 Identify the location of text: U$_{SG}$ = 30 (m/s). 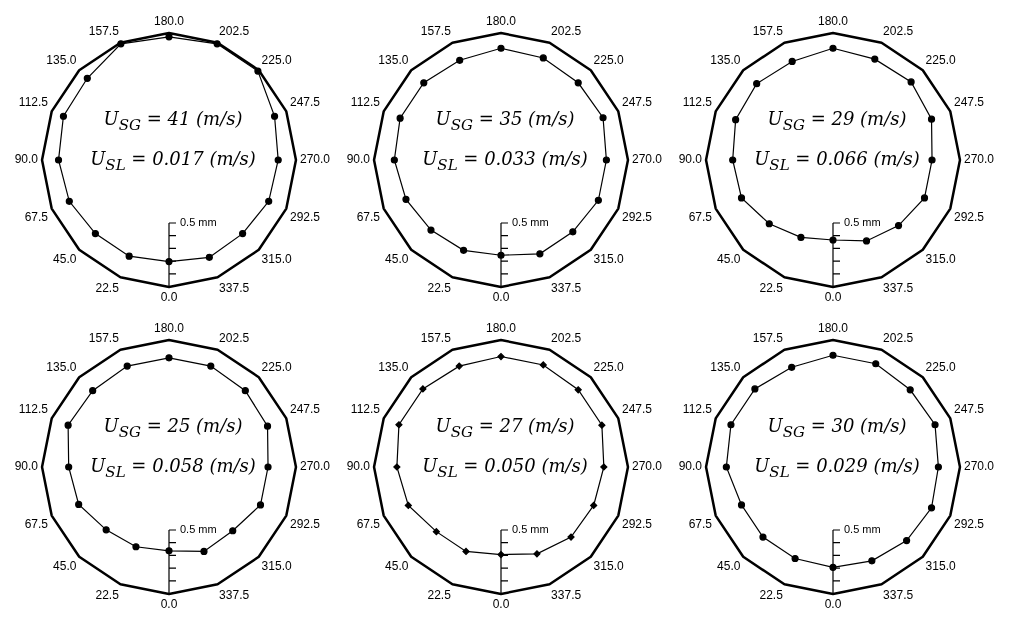
(837, 428).